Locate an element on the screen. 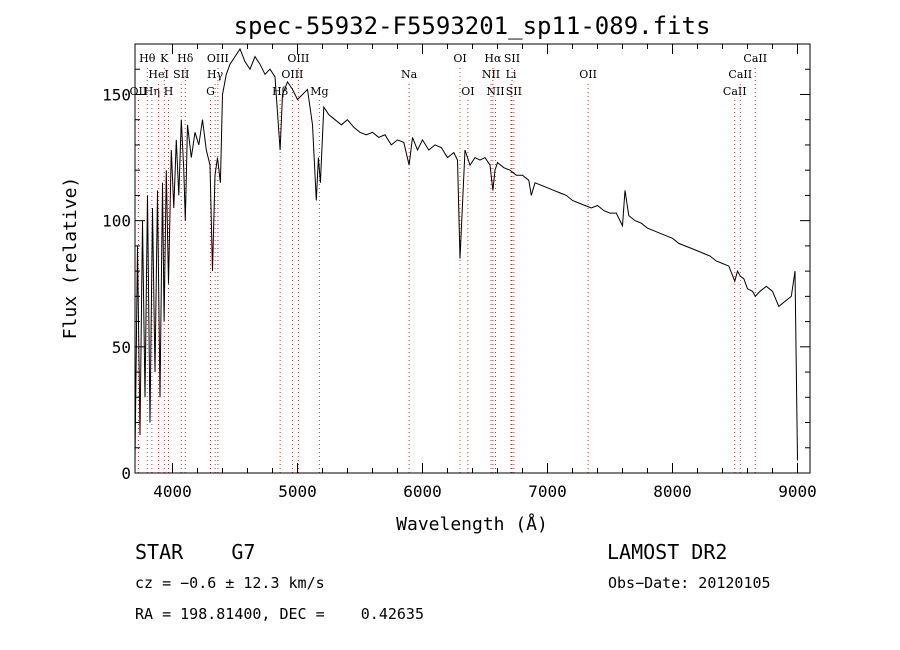 This screenshot has width=900, height=650. x-axis-label: Wavelength (Å) is located at coordinates (472, 524).